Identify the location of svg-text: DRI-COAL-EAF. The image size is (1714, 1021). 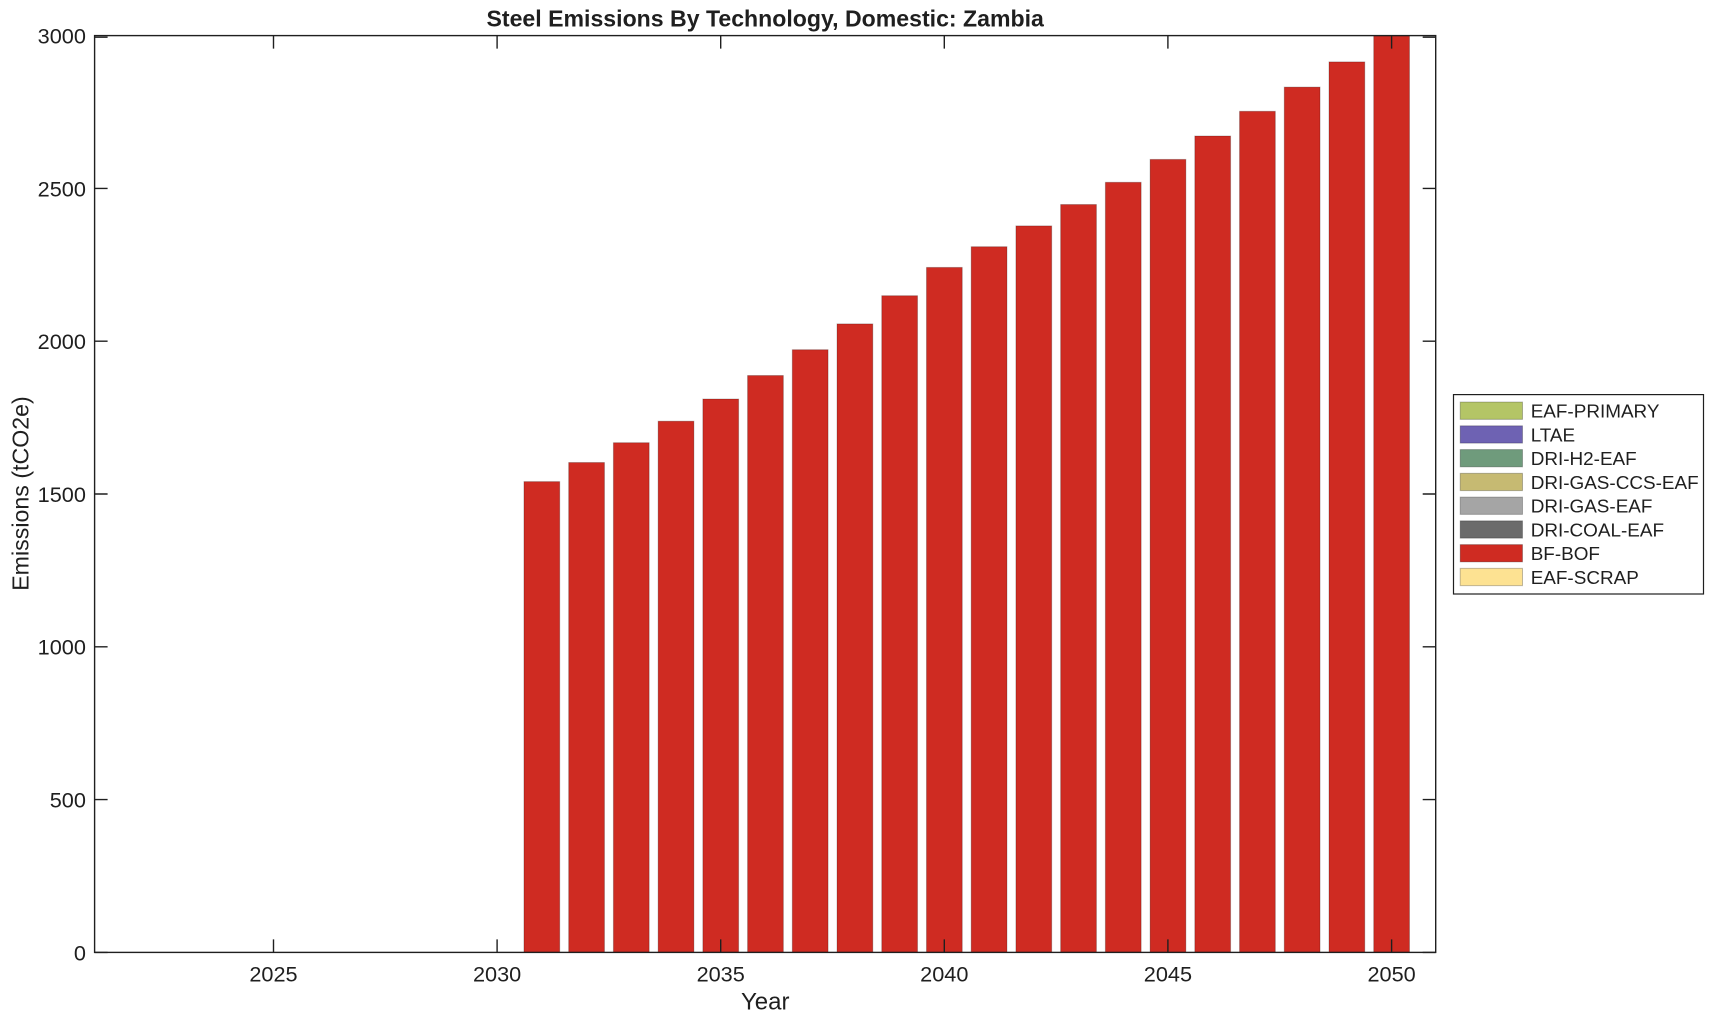
(1597, 530).